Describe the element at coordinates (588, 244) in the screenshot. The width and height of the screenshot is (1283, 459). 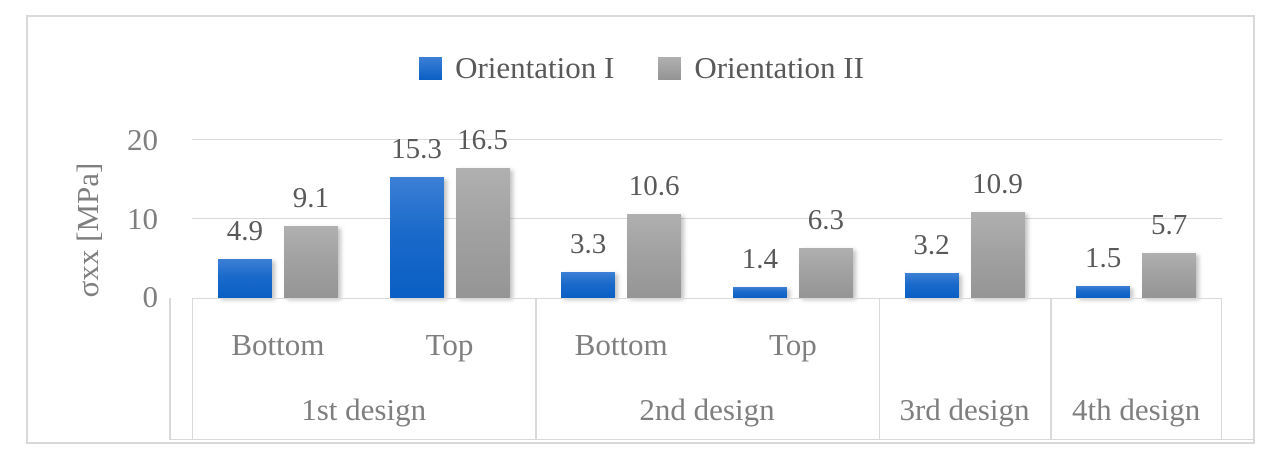
I see `bar-value-label: 3.3` at that location.